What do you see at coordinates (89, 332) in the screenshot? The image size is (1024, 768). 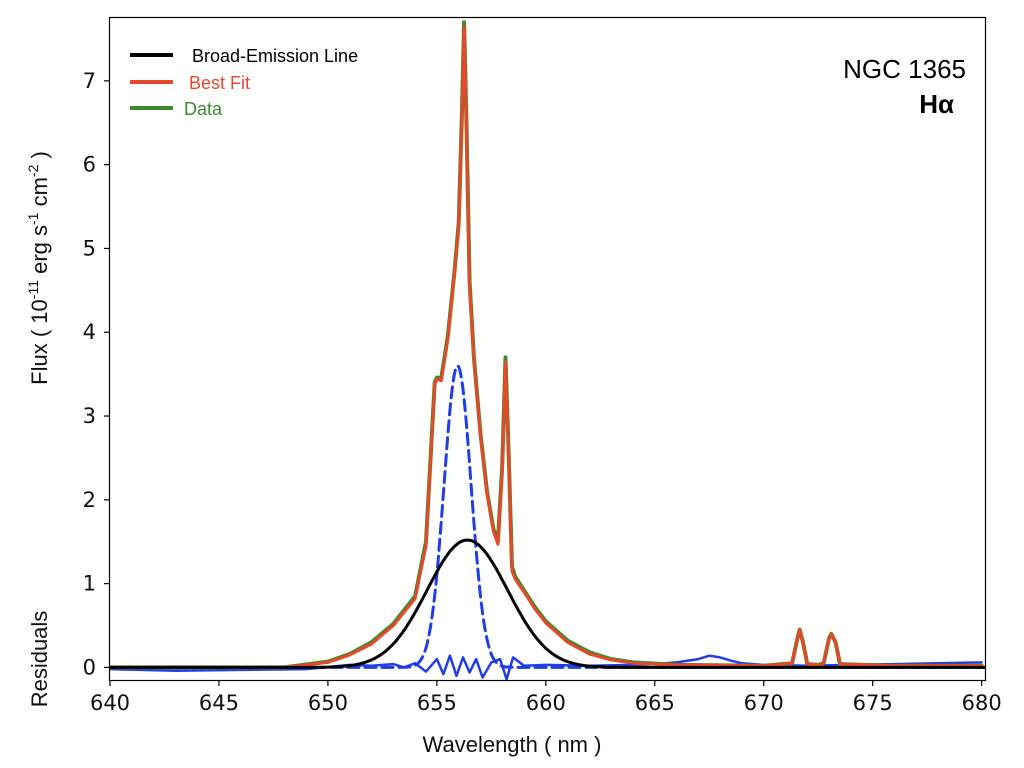 I see `y-tick-label: 4` at bounding box center [89, 332].